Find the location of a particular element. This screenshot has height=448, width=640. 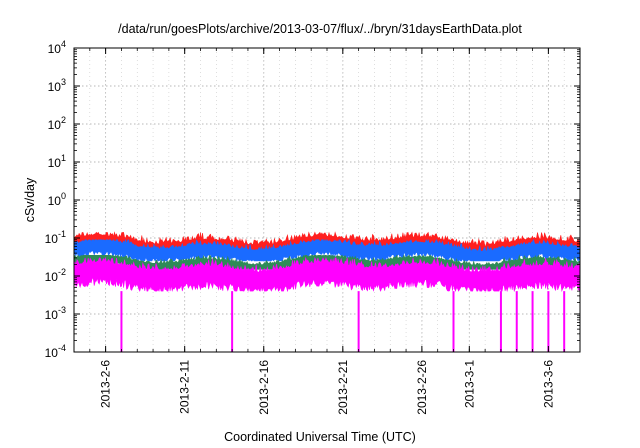

x-tick-label: 2013-2-11 is located at coordinates (185, 387).